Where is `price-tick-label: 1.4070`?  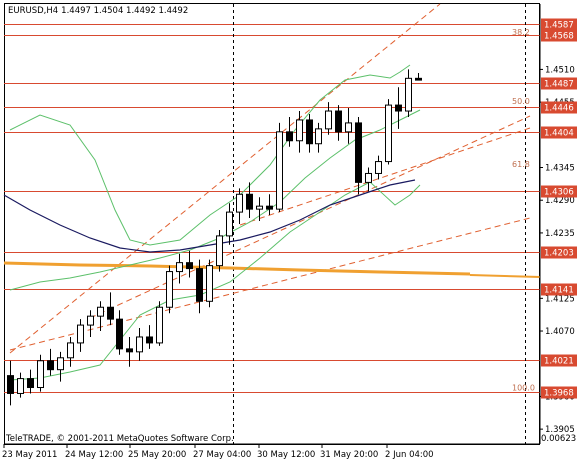 price-tick-label: 1.4070 is located at coordinates (560, 332).